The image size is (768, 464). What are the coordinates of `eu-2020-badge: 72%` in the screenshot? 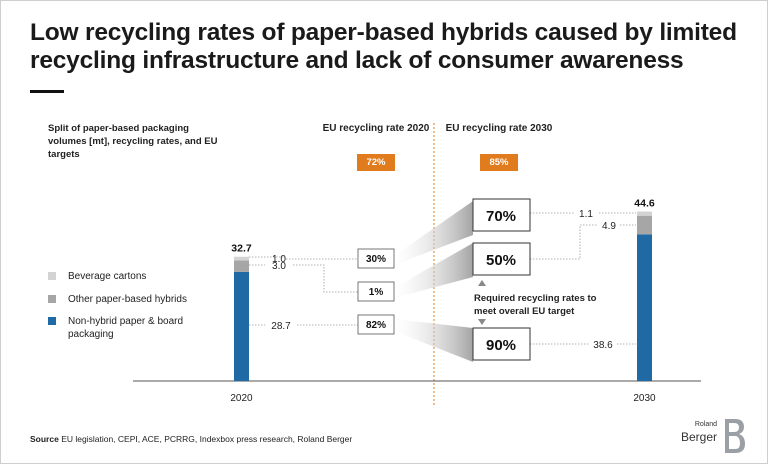 It's located at (376, 162).